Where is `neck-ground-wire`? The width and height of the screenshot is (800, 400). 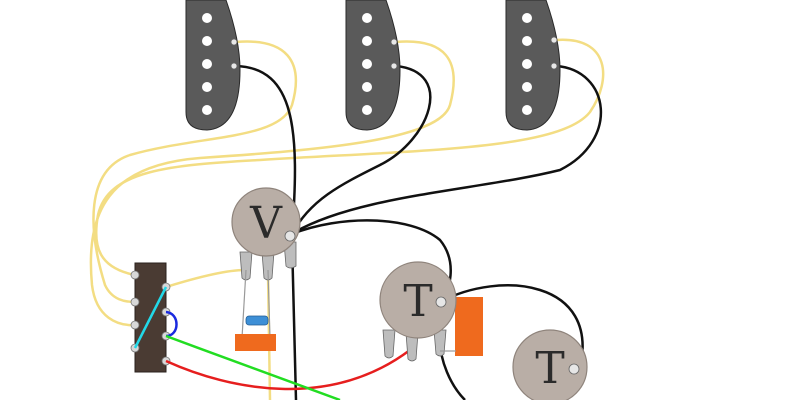 neck-ground-wire is located at coordinates (266, 150).